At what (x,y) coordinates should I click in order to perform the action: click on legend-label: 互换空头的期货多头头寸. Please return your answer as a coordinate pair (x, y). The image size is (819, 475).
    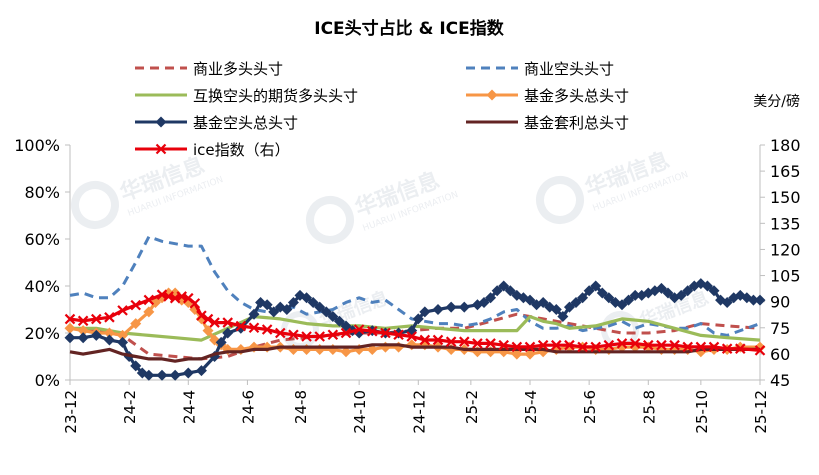
    Looking at the image, I should click on (275, 96).